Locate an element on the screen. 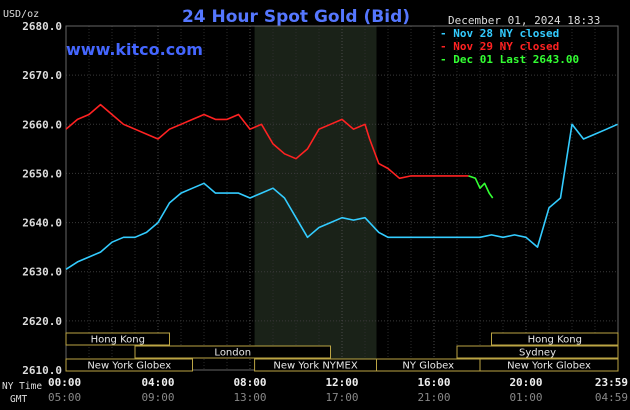 This screenshot has width=630, height=410. x-row-gmt-label: GMT is located at coordinates (18, 399).